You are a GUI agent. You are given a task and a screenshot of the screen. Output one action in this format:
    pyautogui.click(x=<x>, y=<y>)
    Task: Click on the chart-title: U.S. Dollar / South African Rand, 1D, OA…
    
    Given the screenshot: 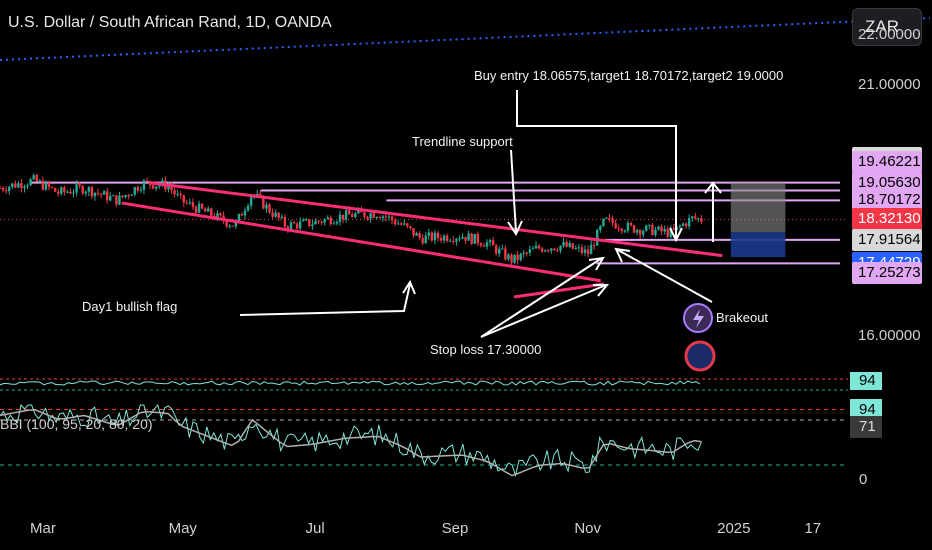 What is the action you would take?
    pyautogui.click(x=170, y=22)
    